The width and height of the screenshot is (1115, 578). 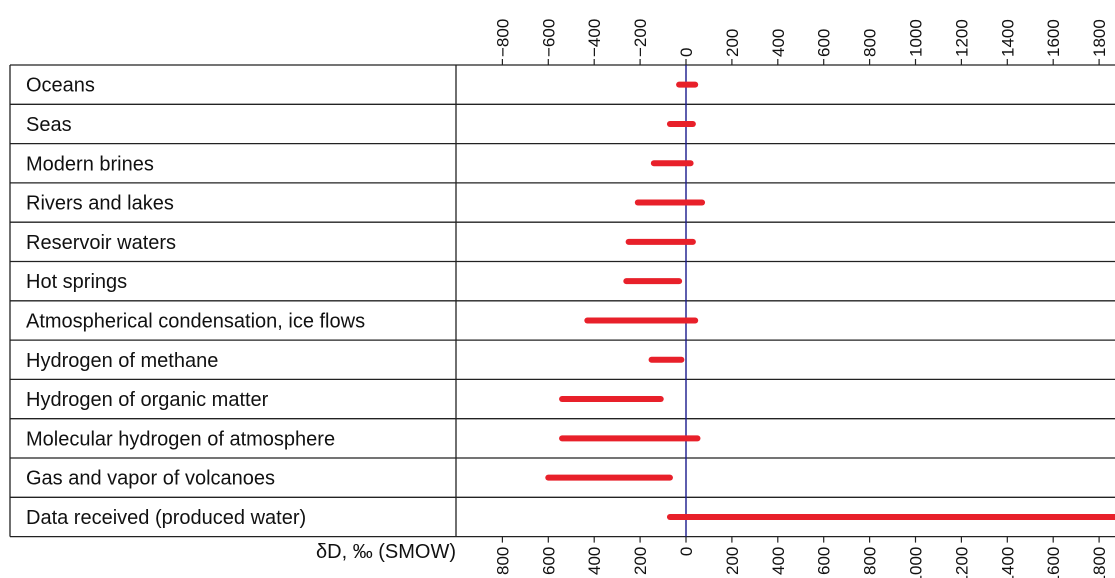 What do you see at coordinates (548, 38) in the screenshot?
I see `top-tick-label: −600` at bounding box center [548, 38].